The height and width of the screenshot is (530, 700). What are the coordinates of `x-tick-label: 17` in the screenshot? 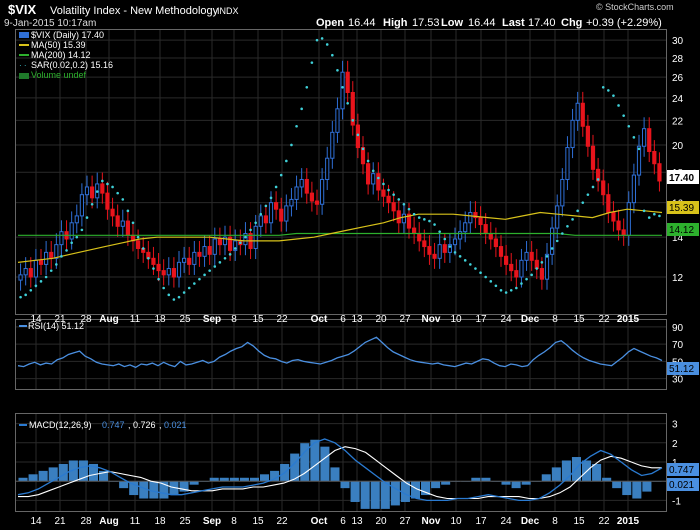 It's located at (481, 319).